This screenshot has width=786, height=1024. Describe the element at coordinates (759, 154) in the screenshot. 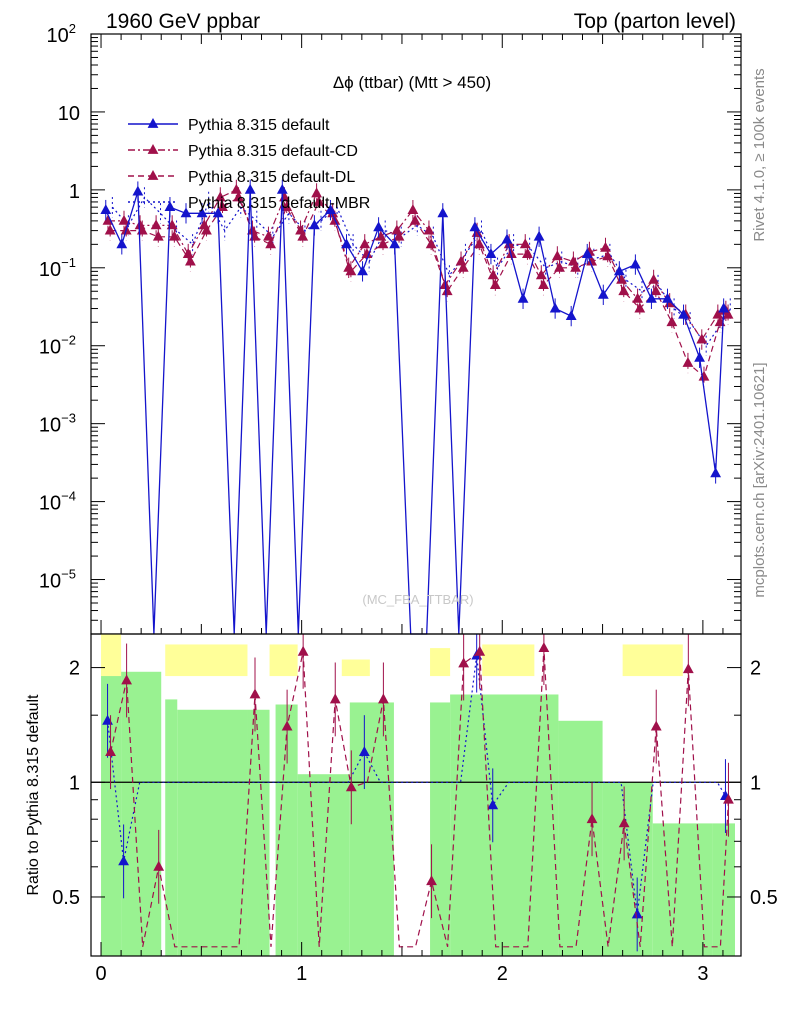

I see `rivet-version-label: Rivet 4.1.0, ≥ 100k events` at that location.